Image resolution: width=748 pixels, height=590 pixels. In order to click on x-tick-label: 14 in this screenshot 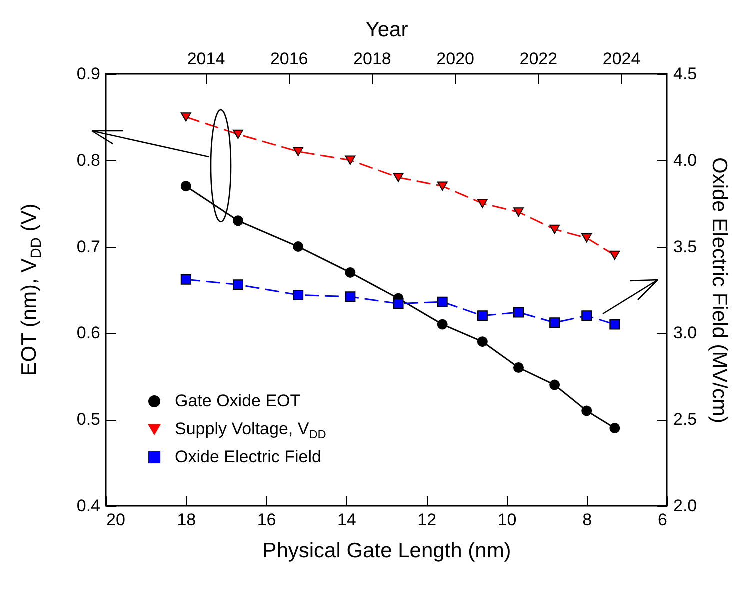, I will do `click(346, 520)`.